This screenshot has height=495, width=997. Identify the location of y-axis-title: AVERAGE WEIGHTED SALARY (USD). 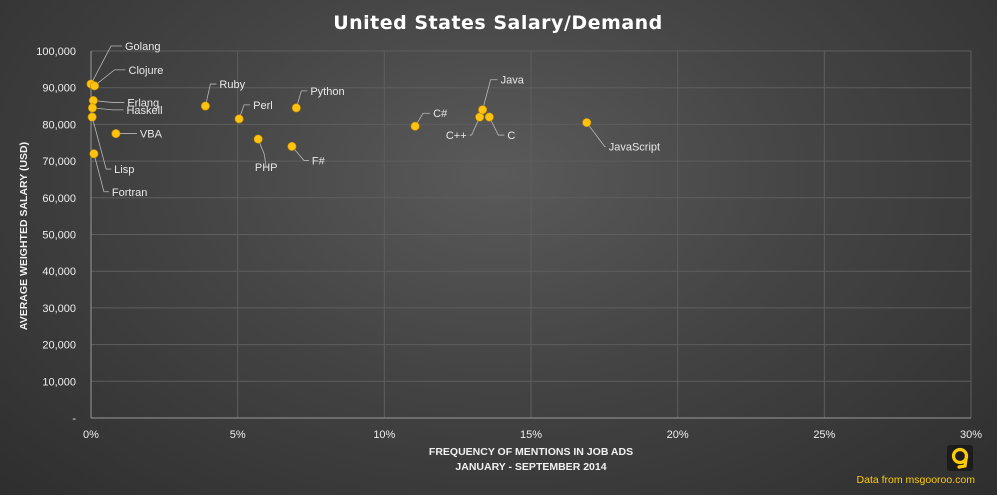
(24, 236).